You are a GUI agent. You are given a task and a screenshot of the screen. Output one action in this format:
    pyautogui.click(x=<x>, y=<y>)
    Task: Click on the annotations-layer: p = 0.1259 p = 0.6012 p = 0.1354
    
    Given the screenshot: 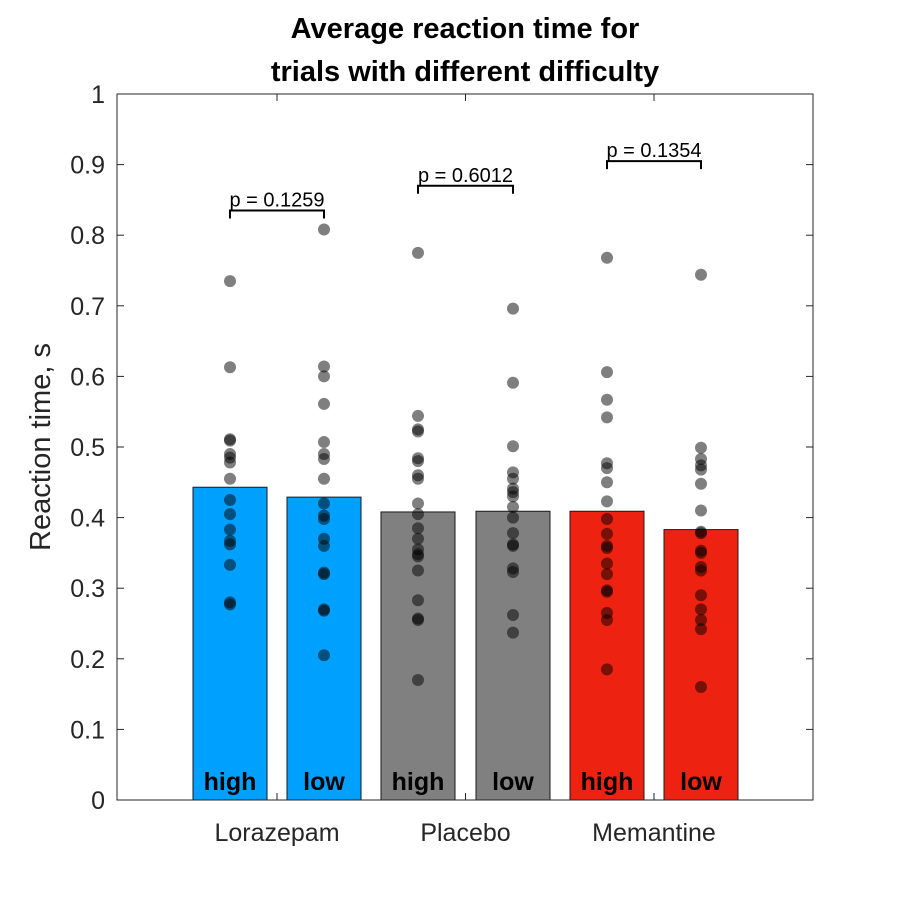 What is the action you would take?
    pyautogui.click(x=465, y=179)
    